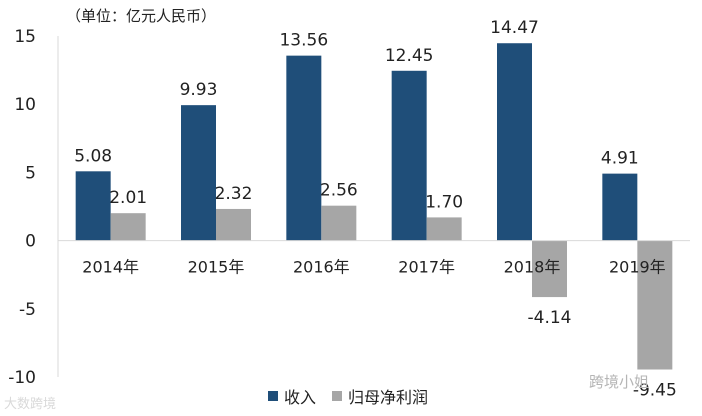  What do you see at coordinates (30, 173) in the screenshot?
I see `y-tick-label: 5` at bounding box center [30, 173].